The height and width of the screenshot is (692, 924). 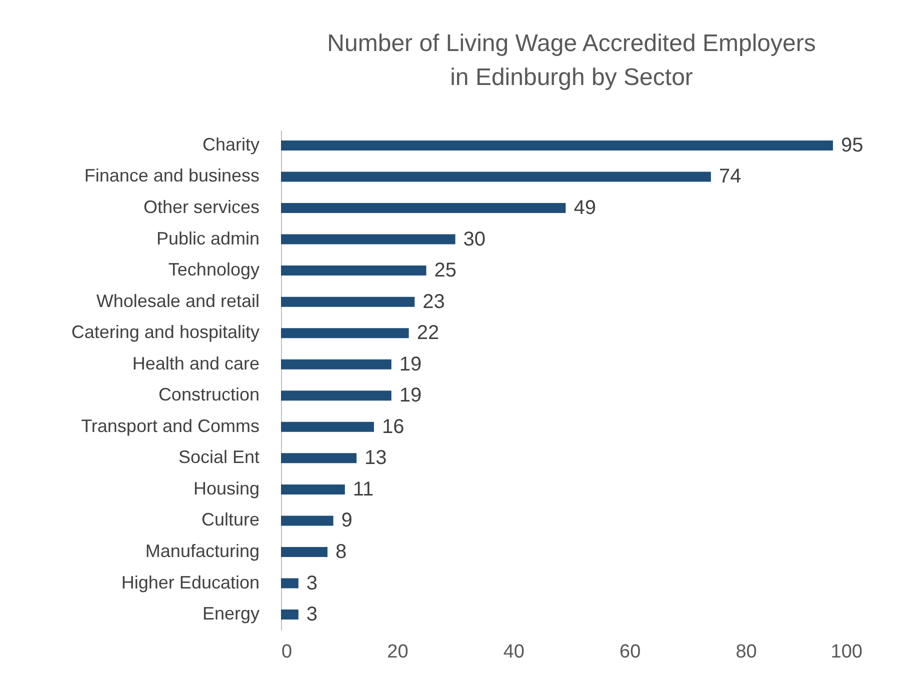 What do you see at coordinates (571, 60) in the screenshot?
I see `chart-title: Number of Living Wage Accredited Employers in Edinburgh by Sector` at bounding box center [571, 60].